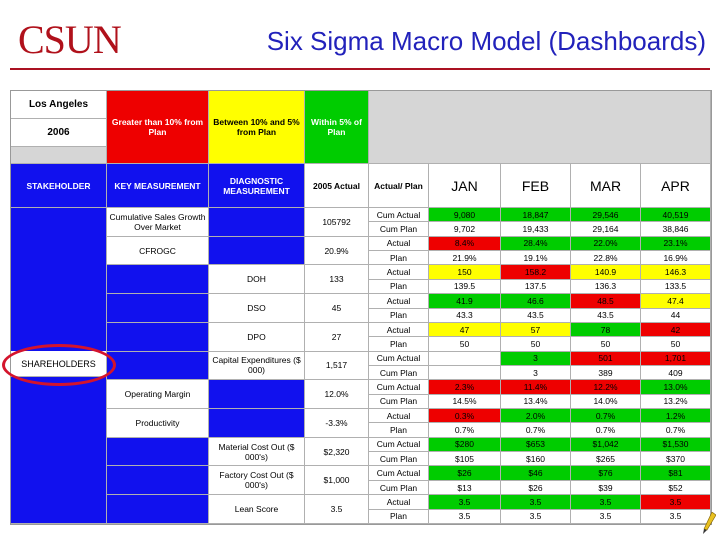 This screenshot has height=540, width=720. Describe the element at coordinates (606, 488) in the screenshot. I see `metric-value-cell: $39` at that location.